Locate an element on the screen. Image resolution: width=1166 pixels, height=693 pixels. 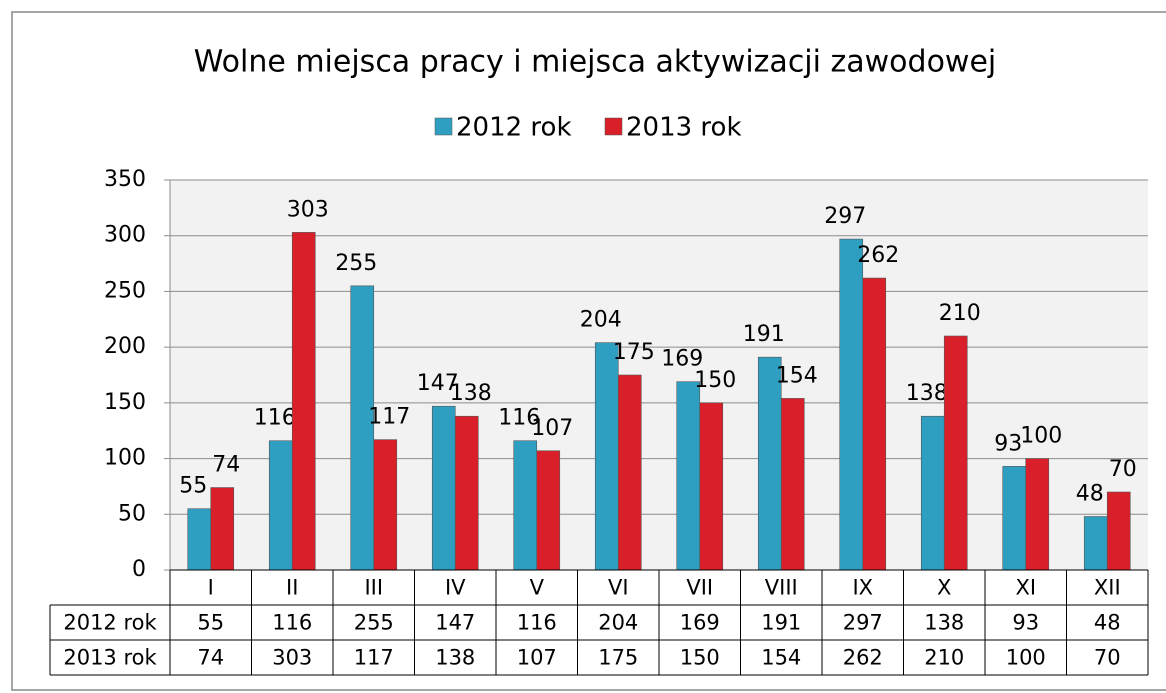
data-label: 147 is located at coordinates (438, 383).